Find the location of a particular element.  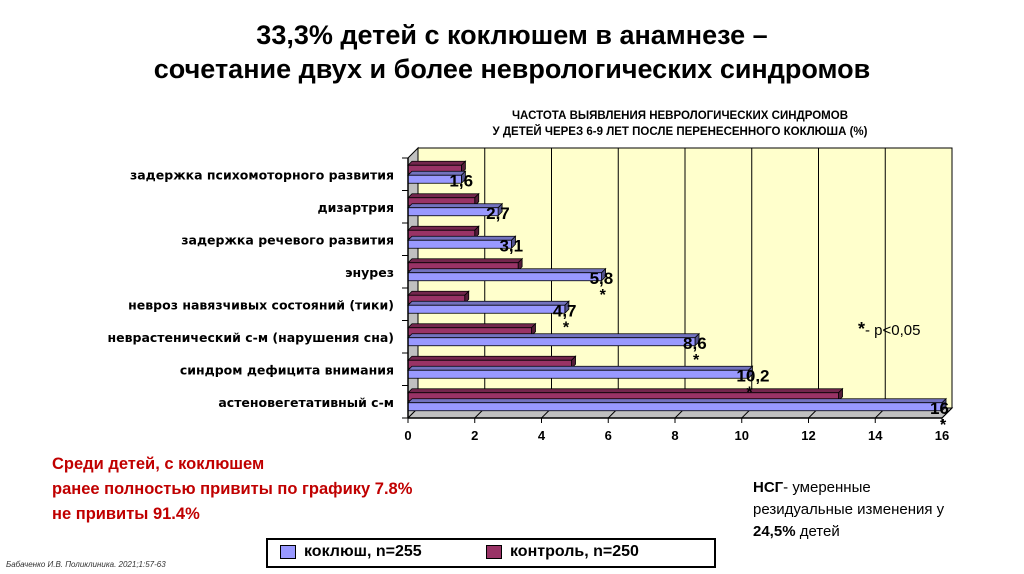

x-tick-label: 16 is located at coordinates (942, 435).